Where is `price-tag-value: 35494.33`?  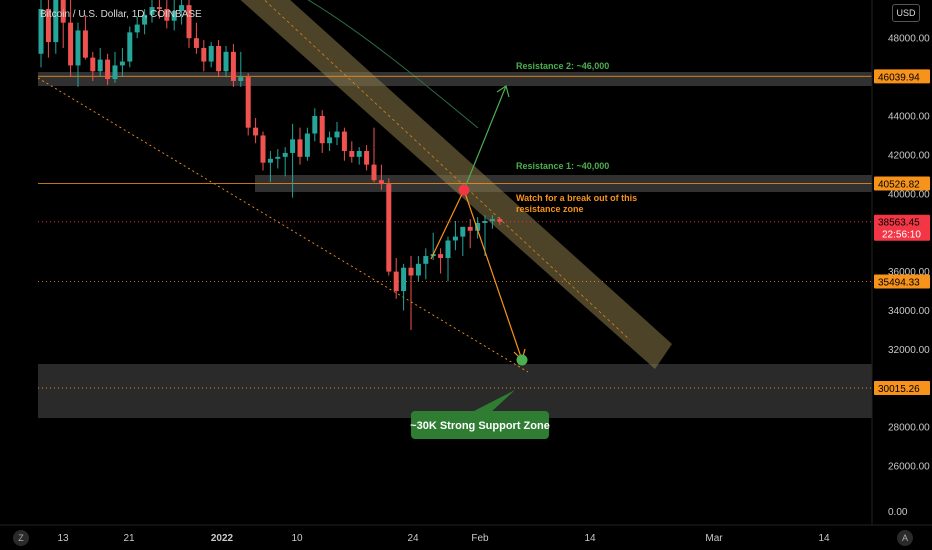
price-tag-value: 35494.33 is located at coordinates (899, 282).